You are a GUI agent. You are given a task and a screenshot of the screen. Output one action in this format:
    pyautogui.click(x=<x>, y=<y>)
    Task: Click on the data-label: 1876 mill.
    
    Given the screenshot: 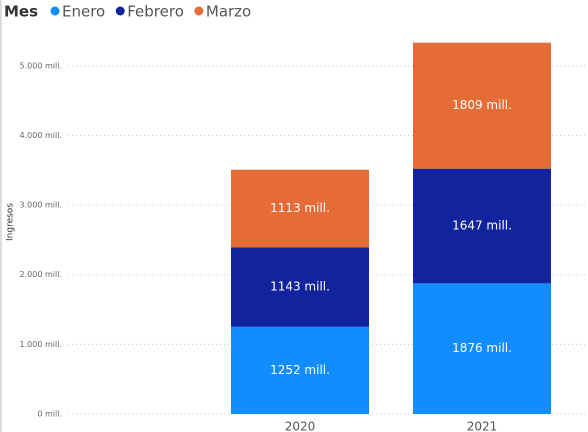 What is the action you would take?
    pyautogui.click(x=482, y=348)
    